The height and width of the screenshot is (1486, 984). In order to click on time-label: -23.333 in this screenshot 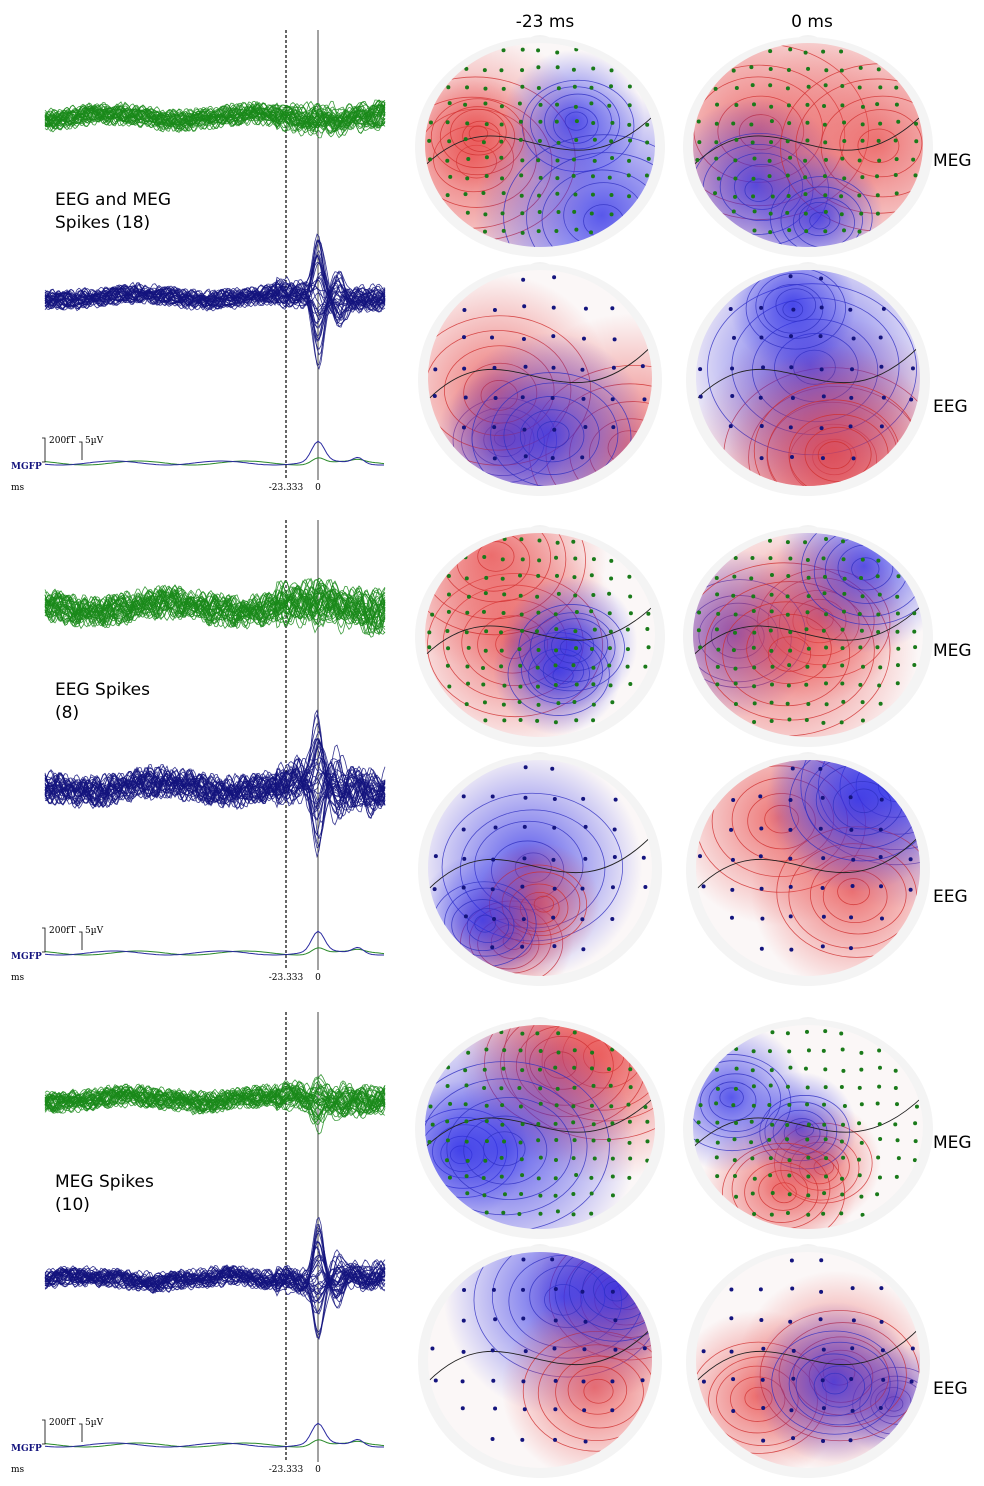, I will do `click(286, 978)`.